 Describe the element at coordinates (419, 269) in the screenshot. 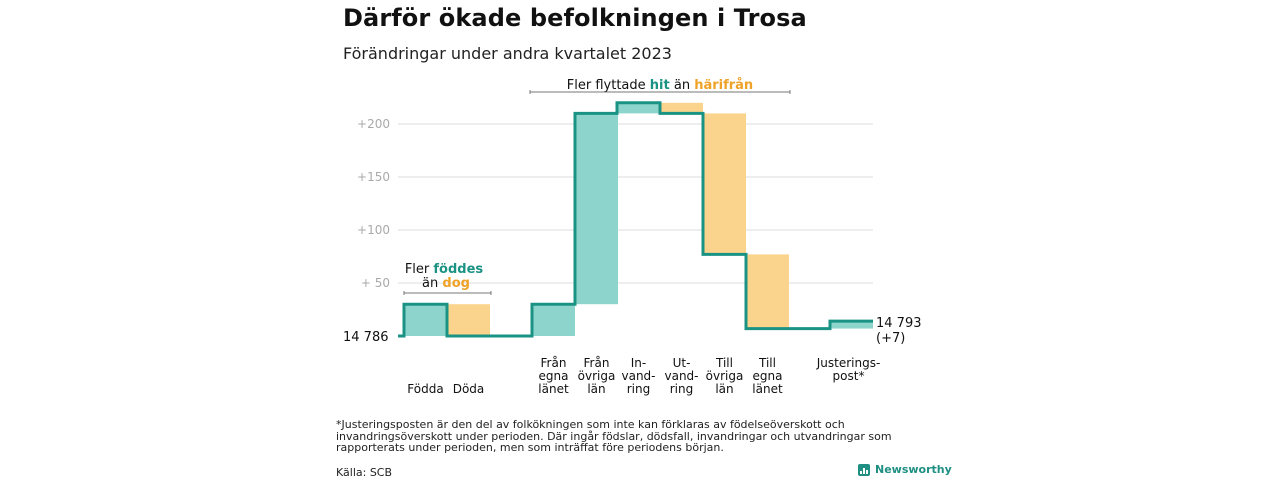

I see `births-annotation-text: Fler` at that location.